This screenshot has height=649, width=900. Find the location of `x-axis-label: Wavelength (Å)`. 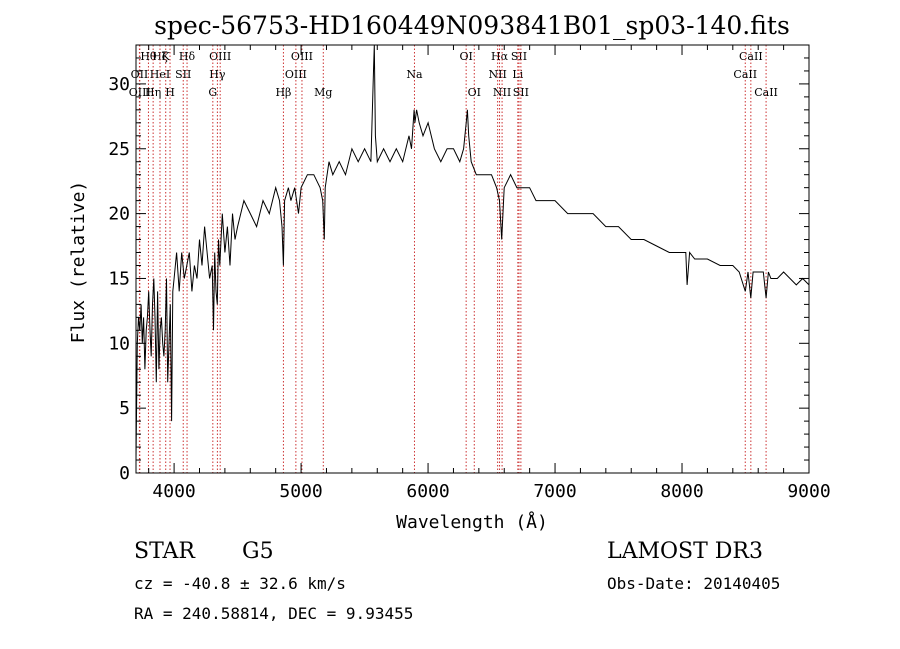

x-axis-label: Wavelength (Å) is located at coordinates (472, 522).